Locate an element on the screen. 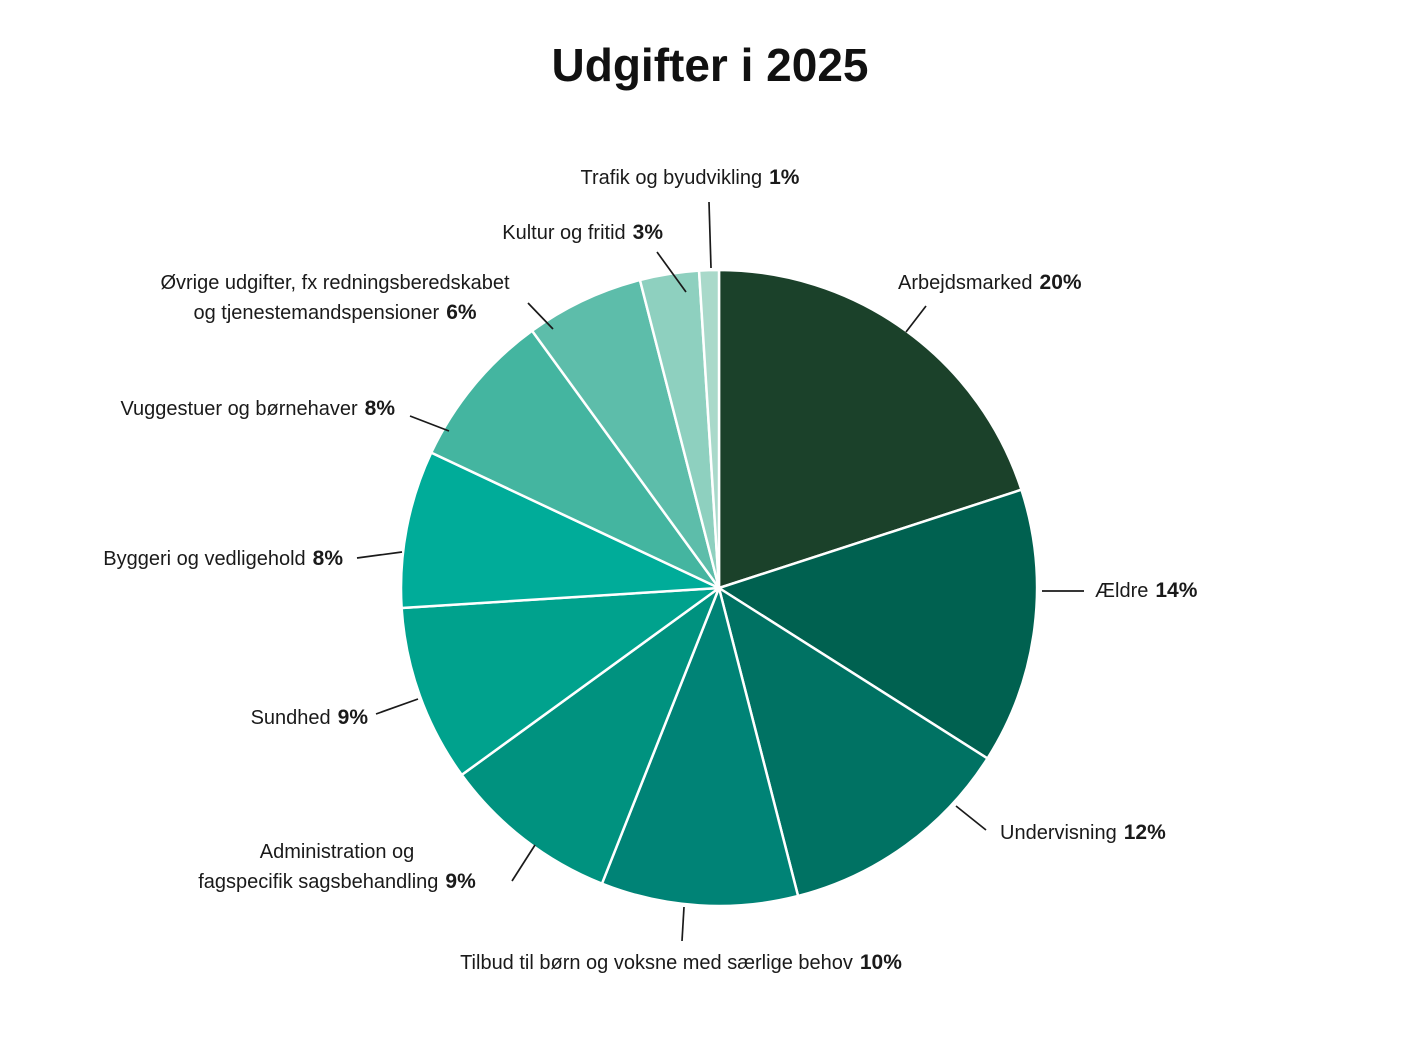 This screenshot has height=1052, width=1420. label-administration-pct: 9% is located at coordinates (460, 881).